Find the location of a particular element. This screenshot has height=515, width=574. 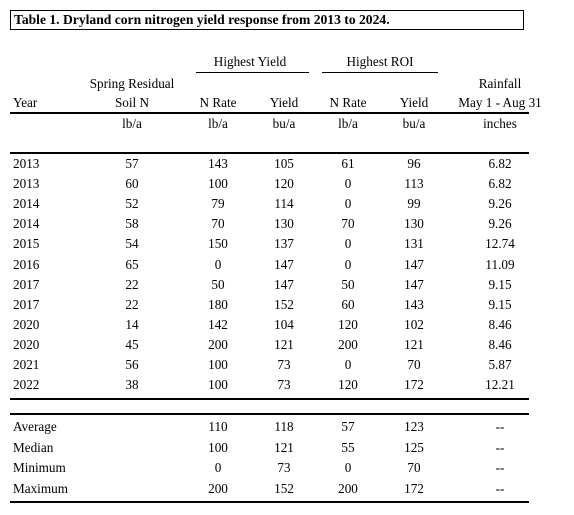

unit-highest-yield-yield: bu/a is located at coordinates (284, 123).